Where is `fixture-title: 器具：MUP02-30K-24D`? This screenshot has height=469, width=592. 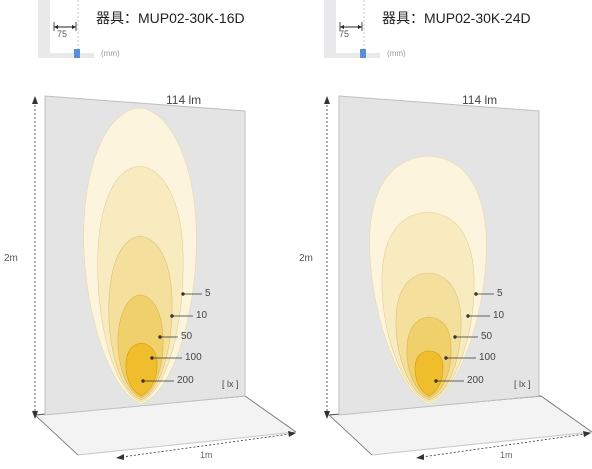
fixture-title: 器具：MUP02-30K-24D is located at coordinates (456, 18).